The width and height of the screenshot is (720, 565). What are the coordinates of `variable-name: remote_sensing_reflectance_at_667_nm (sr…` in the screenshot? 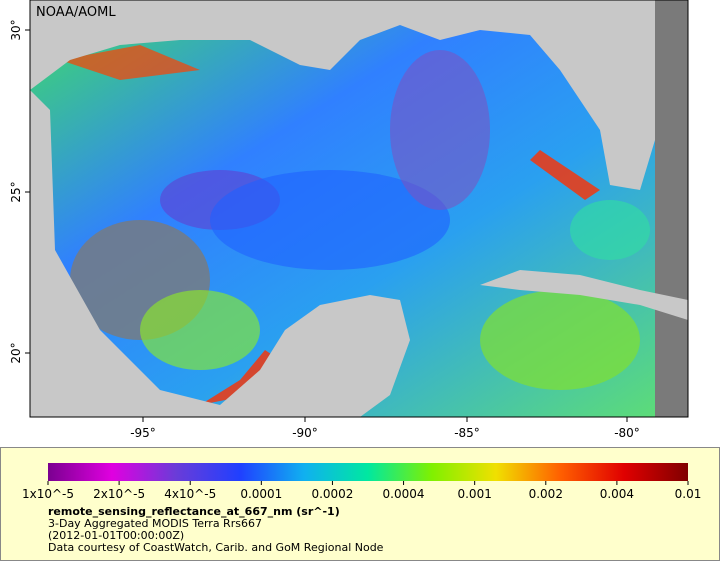 It's located at (194, 511).